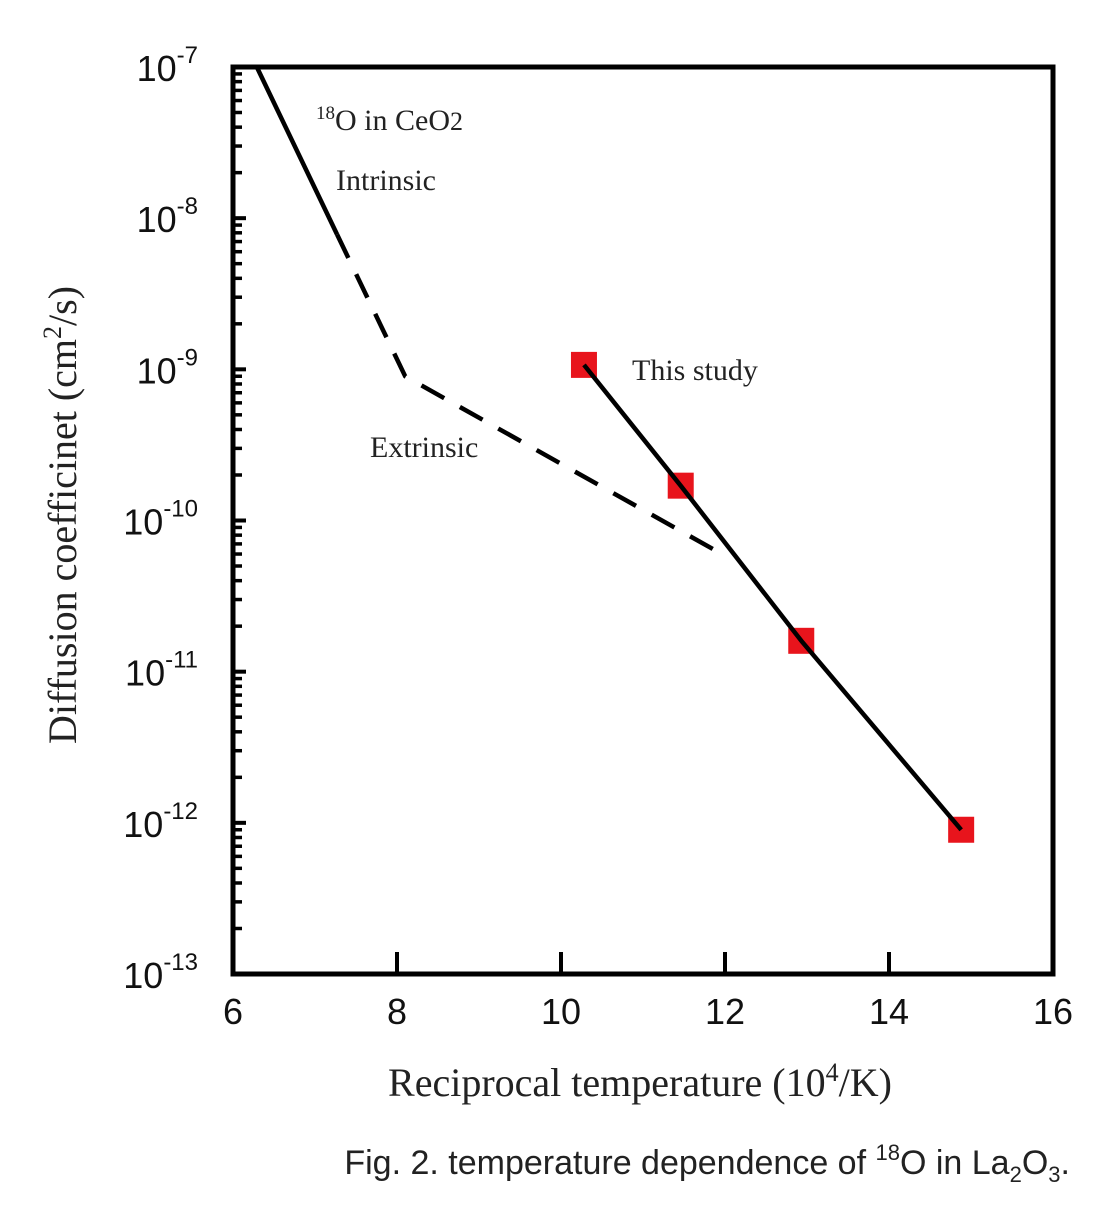  I want to click on caption-sub-2: 3, so click(1054, 1174).